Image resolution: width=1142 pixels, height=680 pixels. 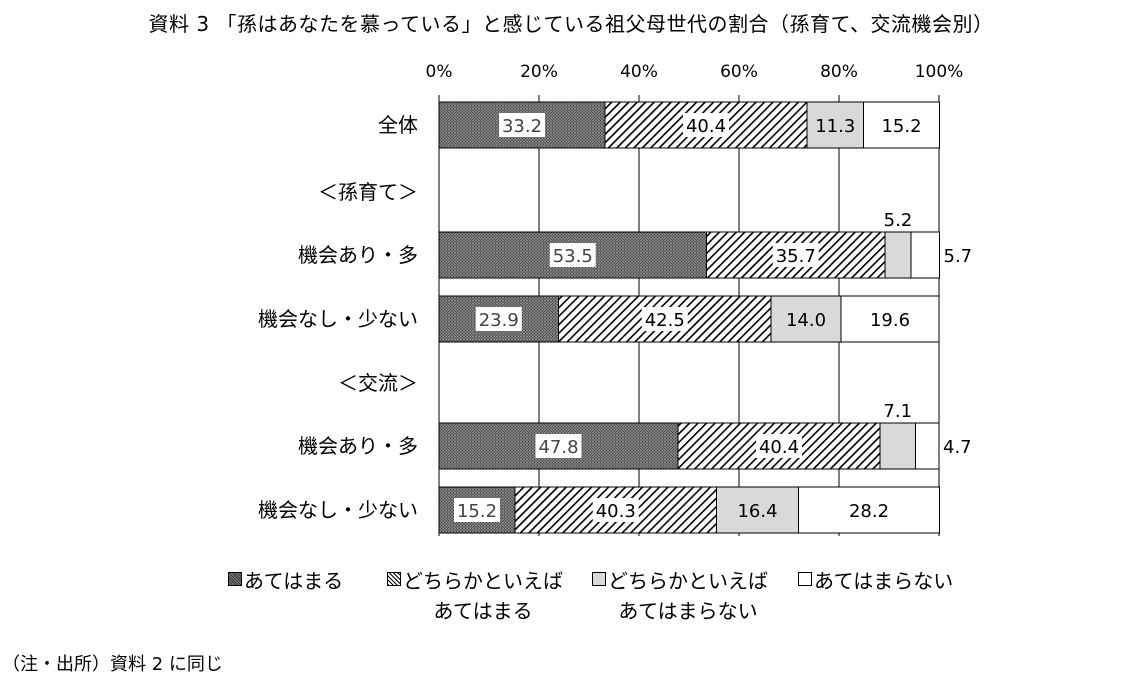 What do you see at coordinates (378, 383) in the screenshot?
I see `group-header-label: ＜交流＞` at bounding box center [378, 383].